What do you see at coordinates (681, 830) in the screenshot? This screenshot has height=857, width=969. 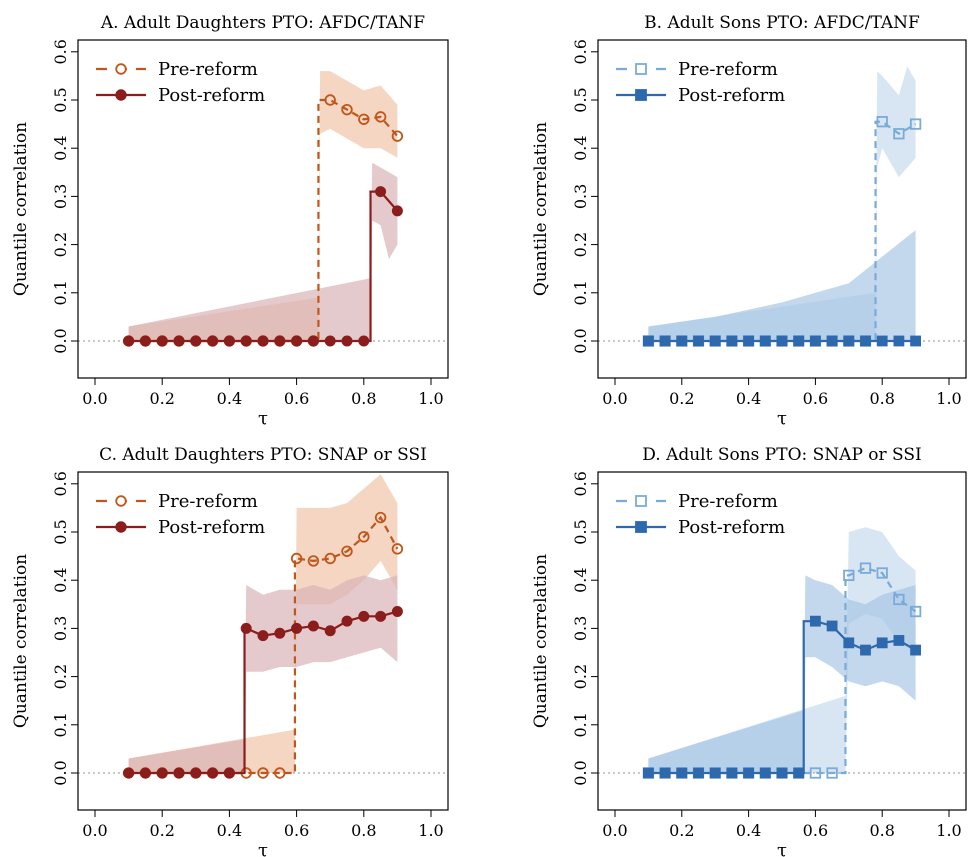 I see `x-tick-label: 0.2` at bounding box center [681, 830].